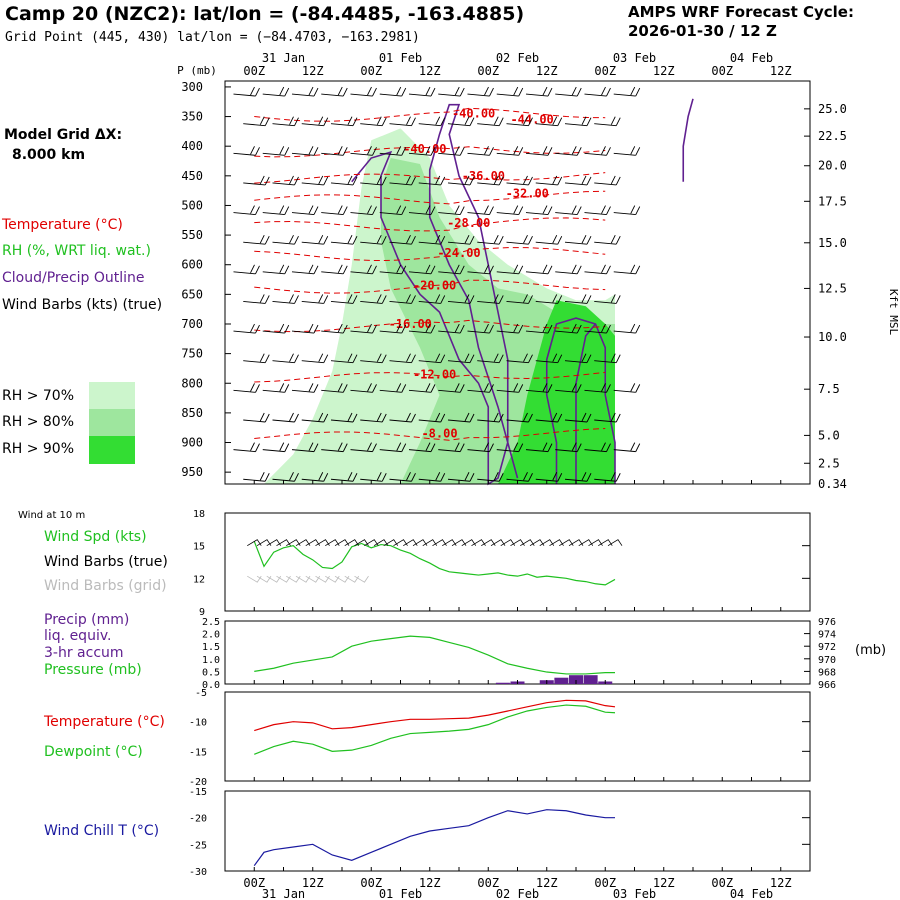  I want to click on pressure-tick-label: 550, so click(192, 235).